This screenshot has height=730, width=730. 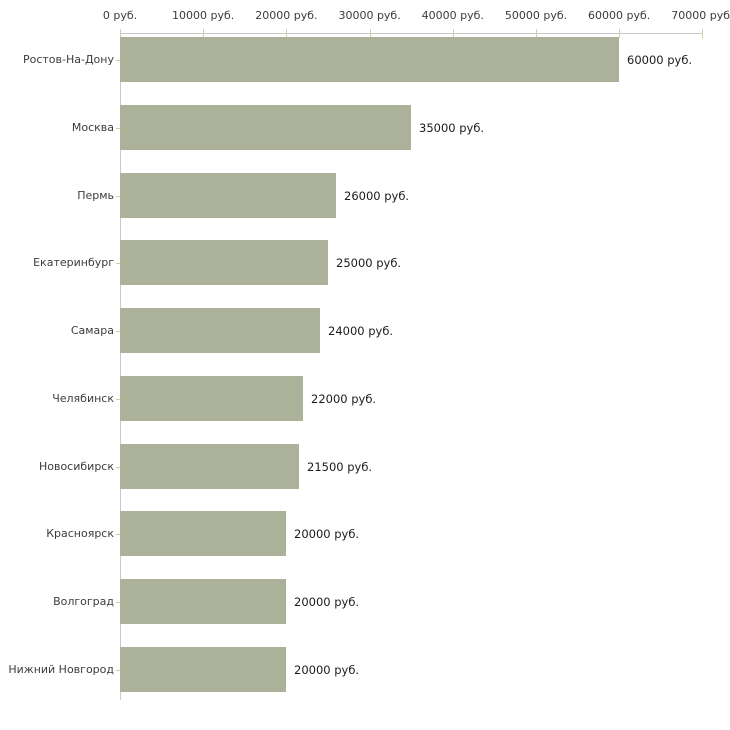 What do you see at coordinates (344, 399) in the screenshot?
I see `value-label: 22000 руб.` at bounding box center [344, 399].